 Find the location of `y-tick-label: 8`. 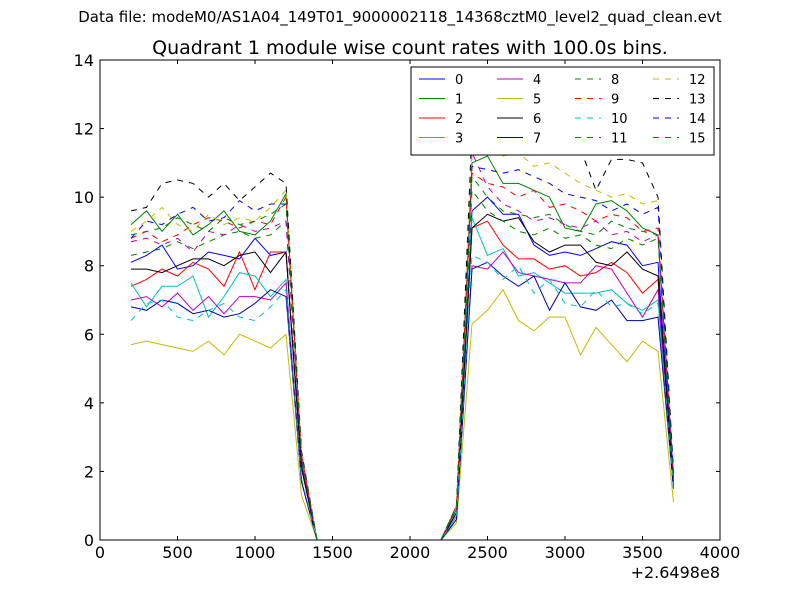

y-tick-label: 8 is located at coordinates (89, 266).